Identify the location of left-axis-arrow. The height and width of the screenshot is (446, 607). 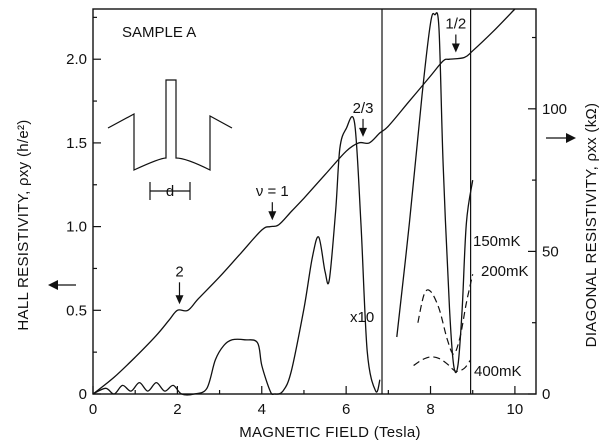
(62, 285).